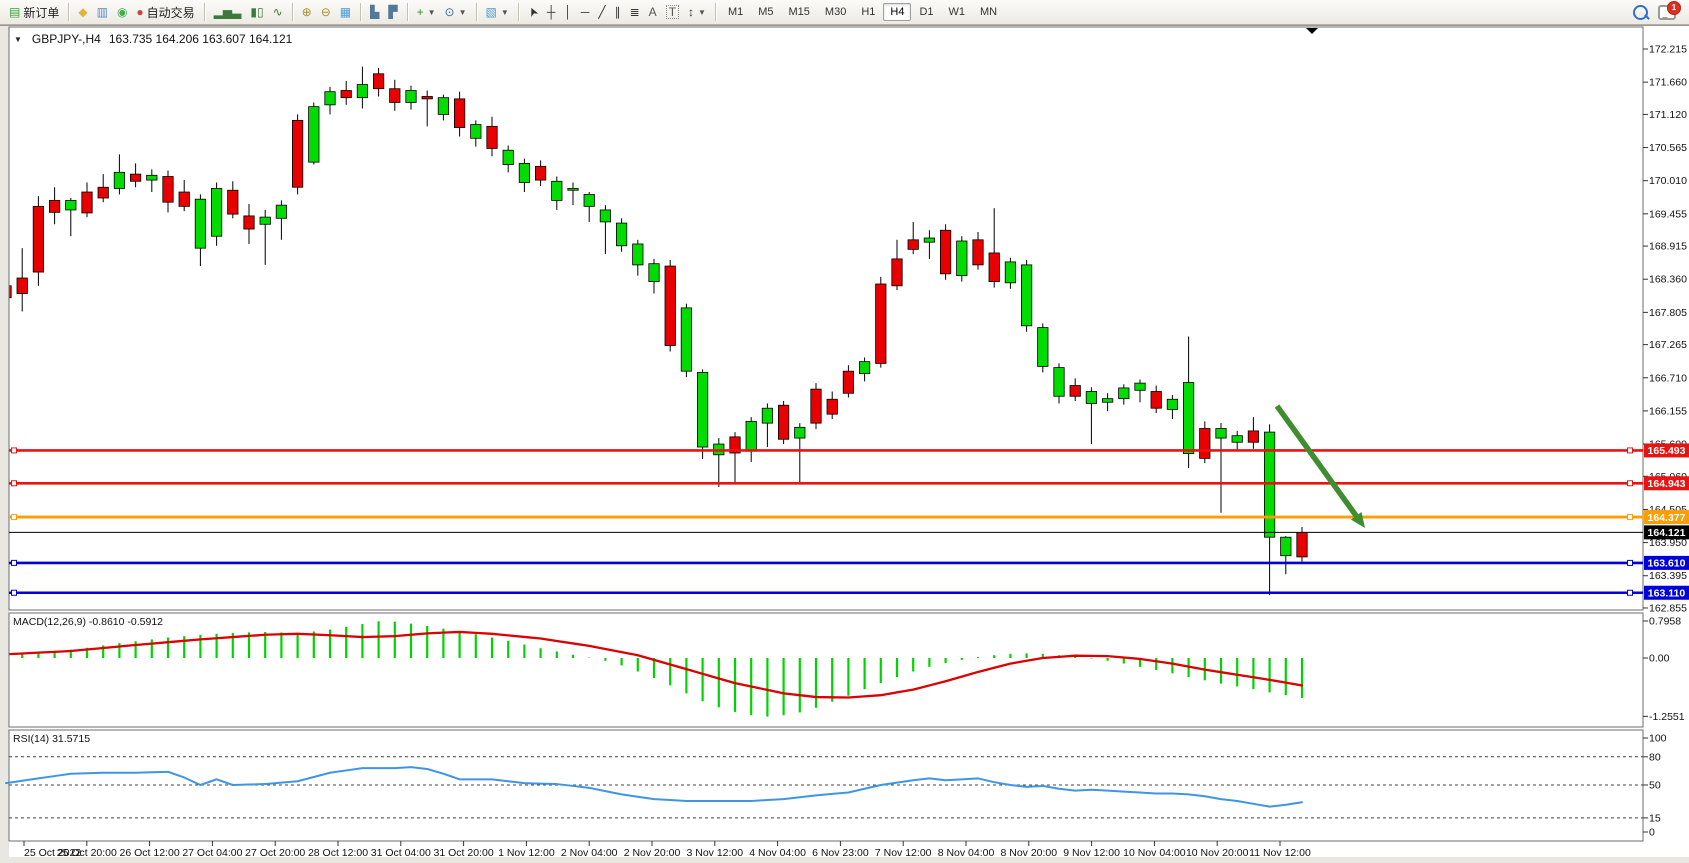  Describe the element at coordinates (897, 12) in the screenshot. I see `timeframe-button-h4: H4` at that location.